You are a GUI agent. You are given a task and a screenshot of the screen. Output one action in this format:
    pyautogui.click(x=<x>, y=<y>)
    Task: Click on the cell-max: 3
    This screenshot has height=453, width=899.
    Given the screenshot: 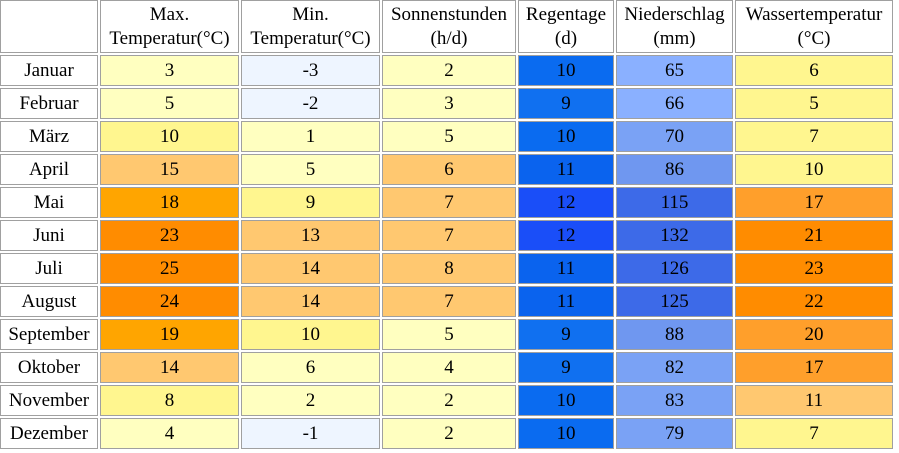 What is the action you would take?
    pyautogui.click(x=169, y=70)
    